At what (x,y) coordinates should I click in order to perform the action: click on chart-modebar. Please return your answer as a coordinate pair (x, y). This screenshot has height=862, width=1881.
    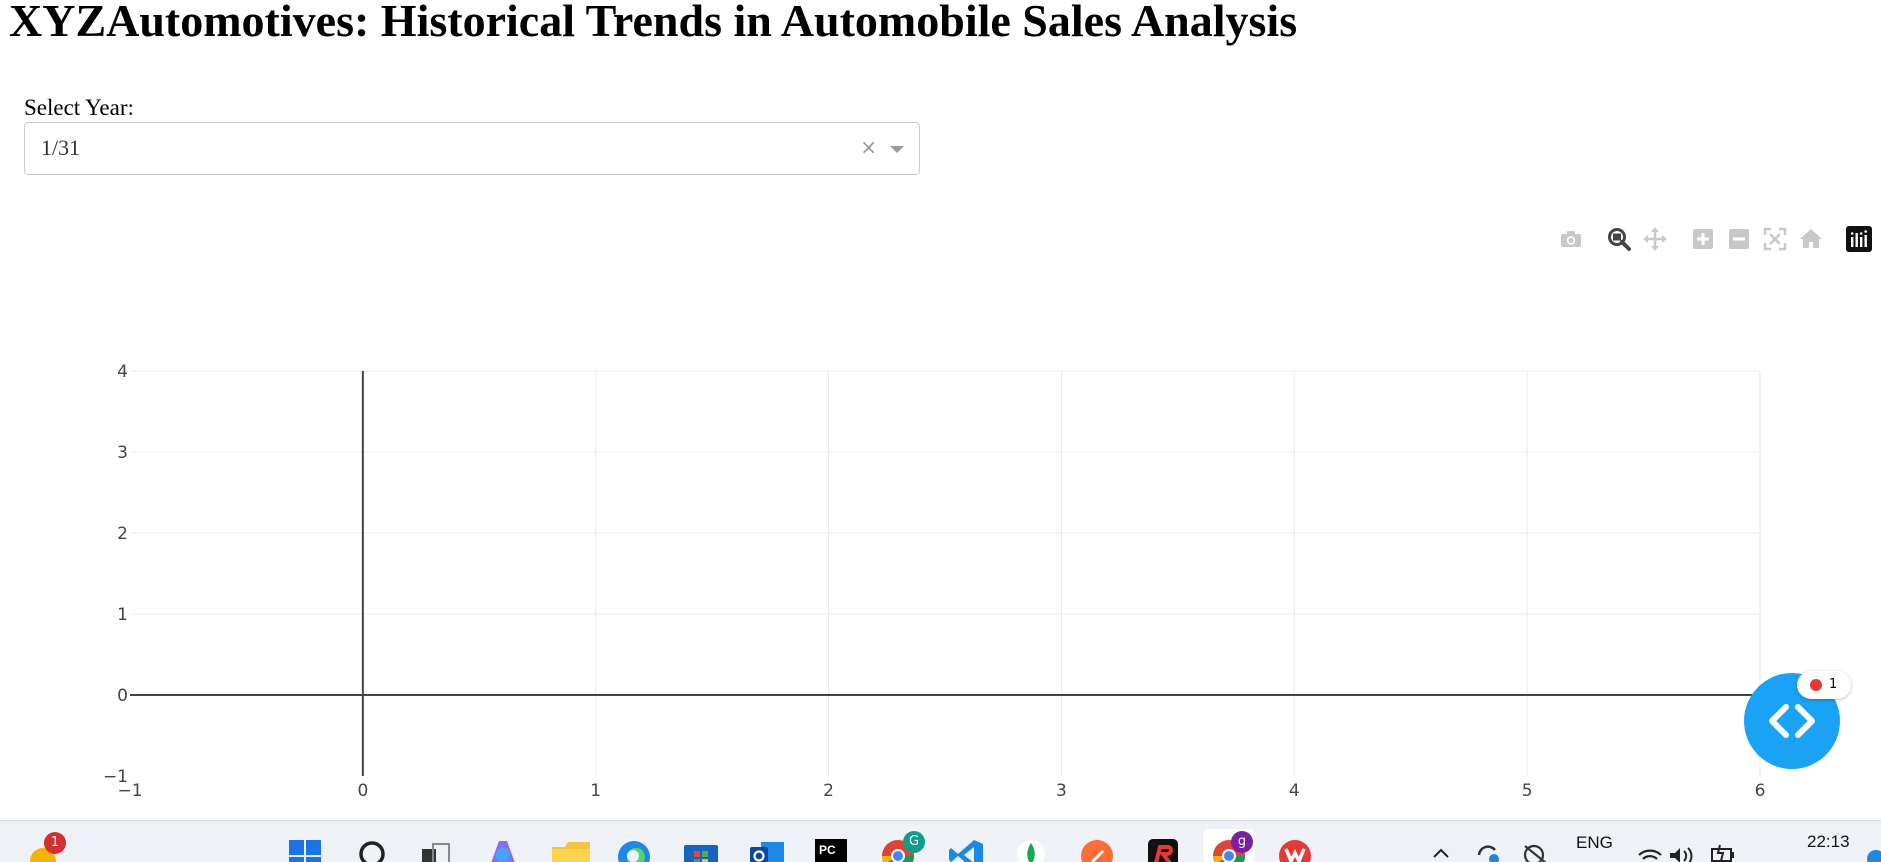
    Looking at the image, I should click on (1715, 240).